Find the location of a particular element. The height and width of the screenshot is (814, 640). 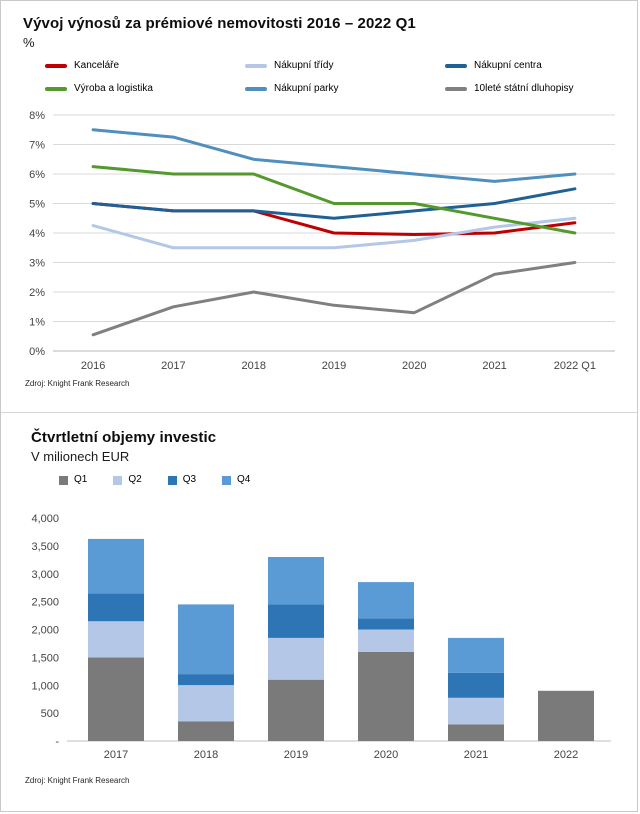

legend-label: Nákupní parky is located at coordinates (306, 88).